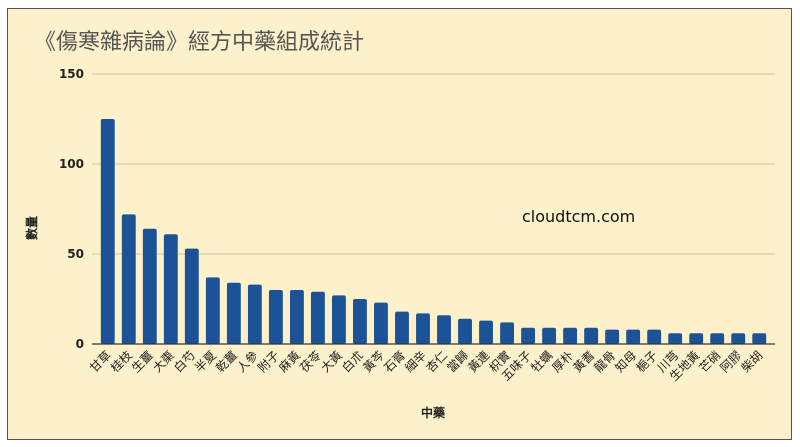 The height and width of the screenshot is (447, 800). I want to click on x-tick-label: 乾薑, so click(226, 361).